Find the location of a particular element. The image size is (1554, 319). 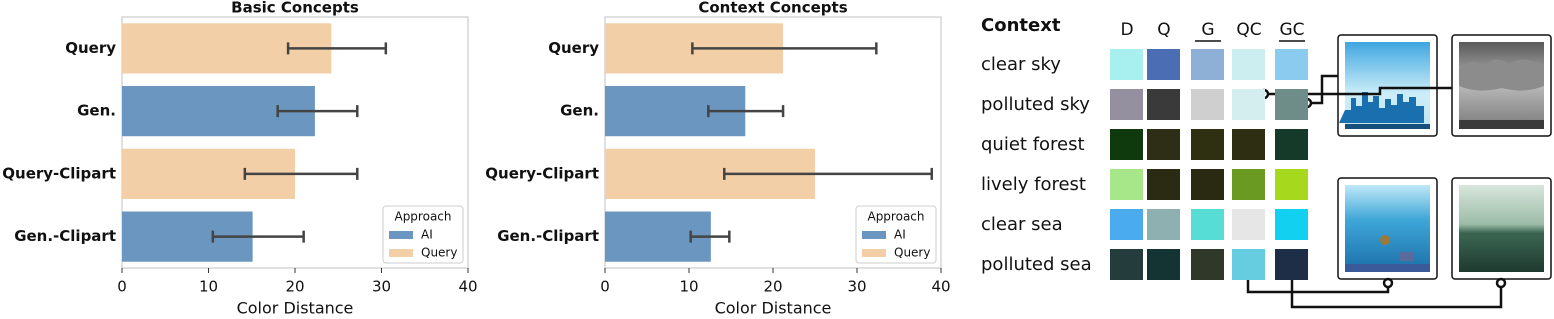

column-header: Q is located at coordinates (1163, 30).